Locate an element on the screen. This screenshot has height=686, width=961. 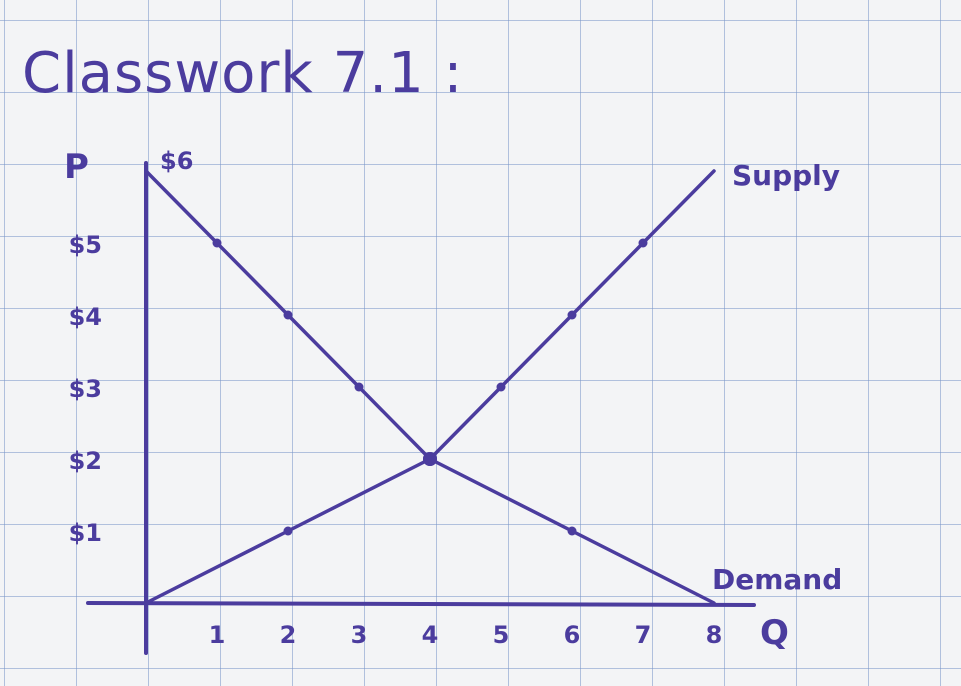
y-tick-label: $5 is located at coordinates (85, 245).